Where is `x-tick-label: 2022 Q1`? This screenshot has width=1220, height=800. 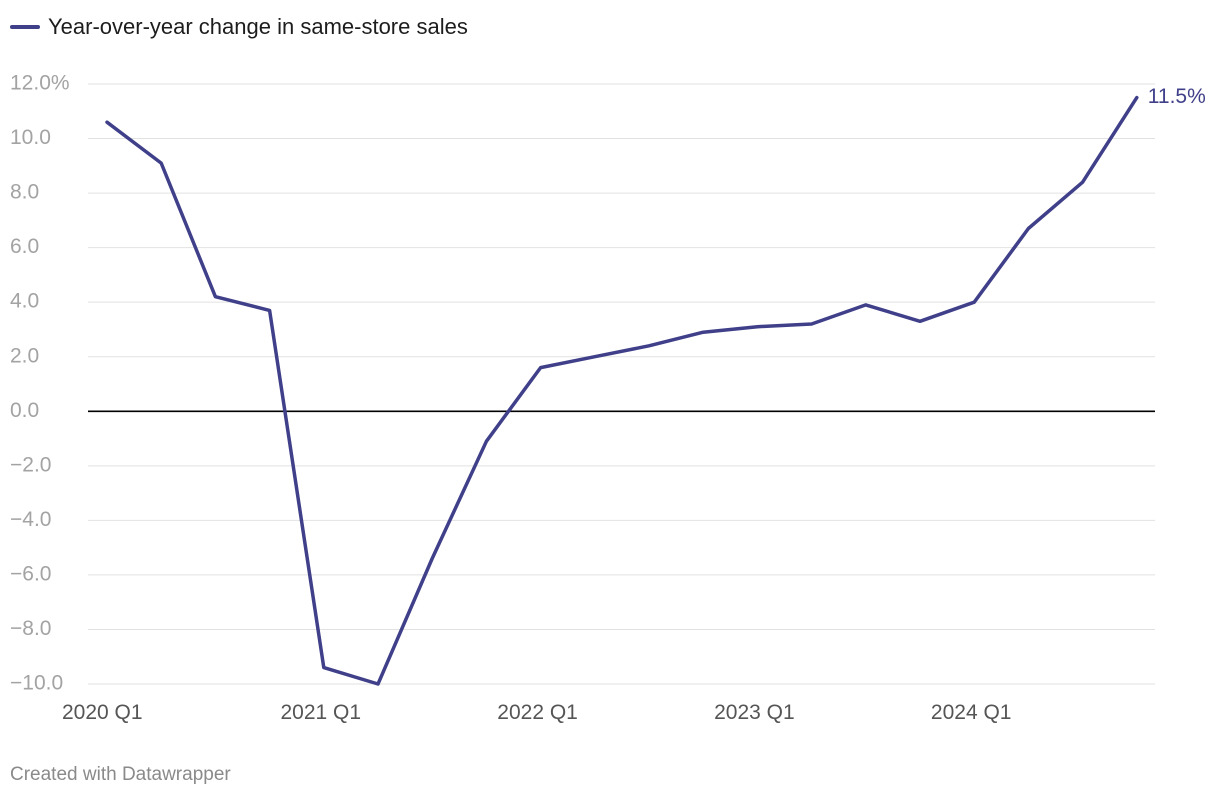 x-tick-label: 2022 Q1 is located at coordinates (537, 712).